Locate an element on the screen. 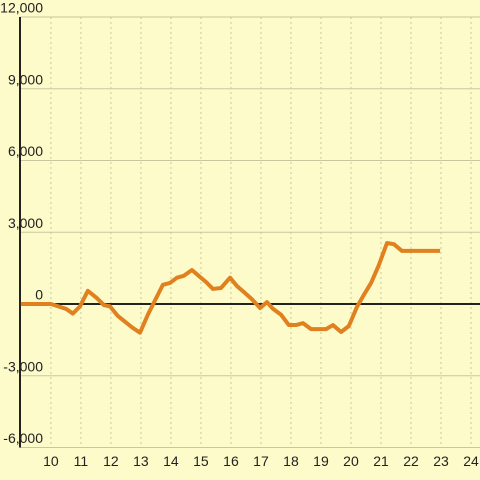  x-tick-label: 22 is located at coordinates (411, 461).